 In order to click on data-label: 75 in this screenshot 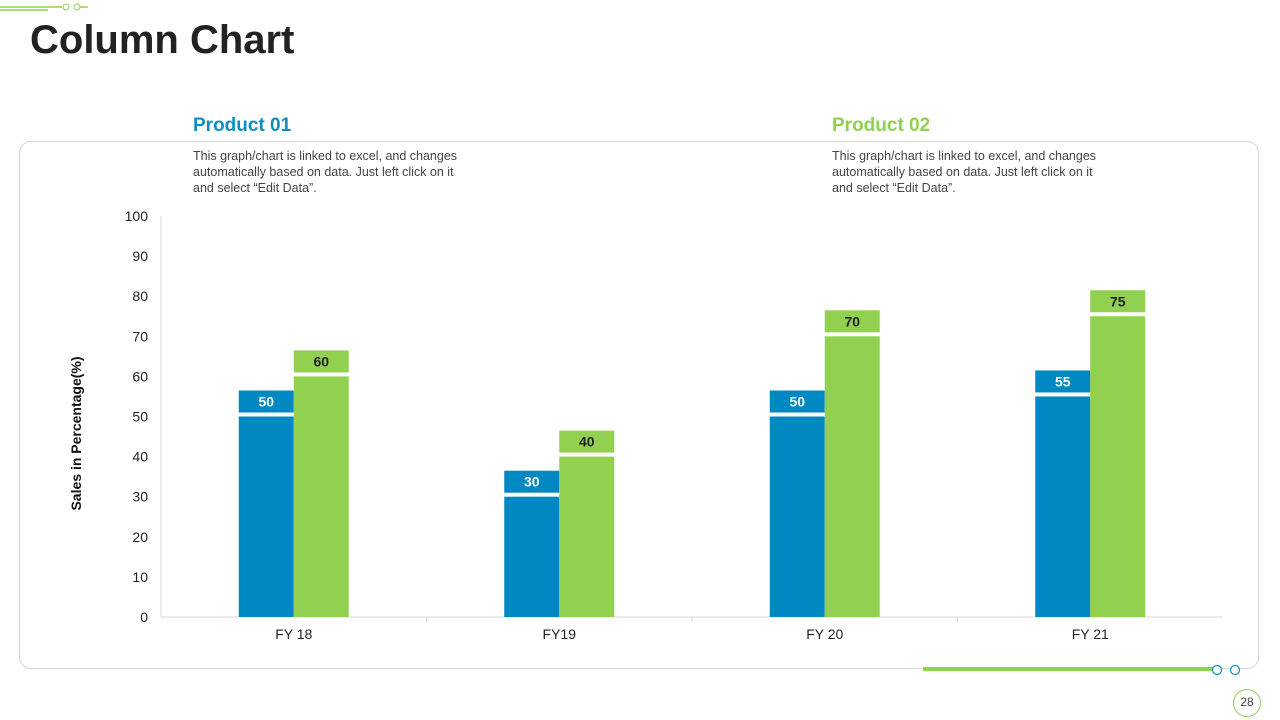, I will do `click(1118, 301)`.